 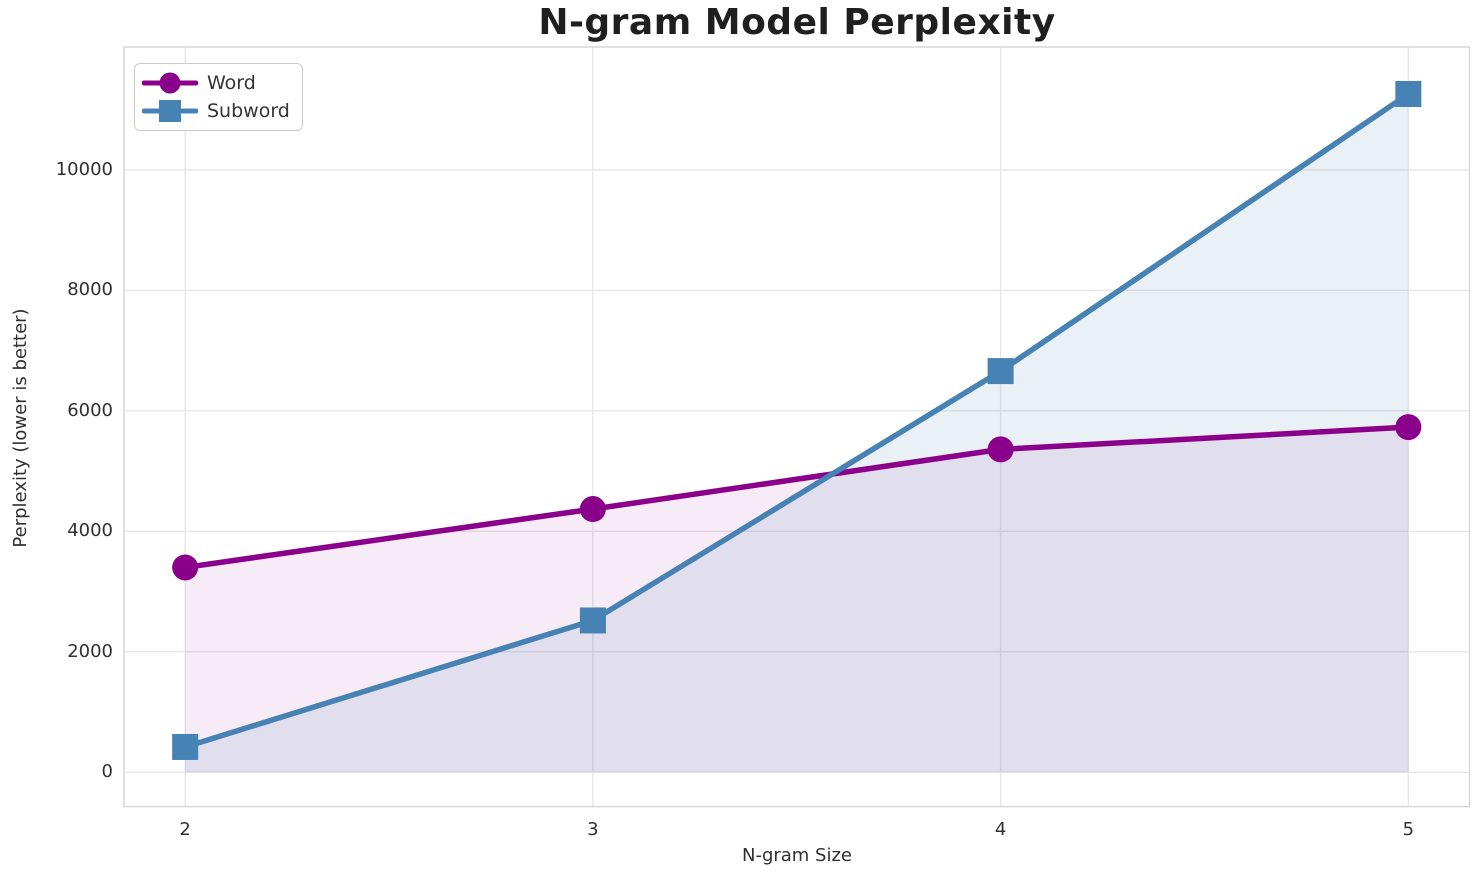 What do you see at coordinates (797, 855) in the screenshot?
I see `x-axis-label: N-gram Size` at bounding box center [797, 855].